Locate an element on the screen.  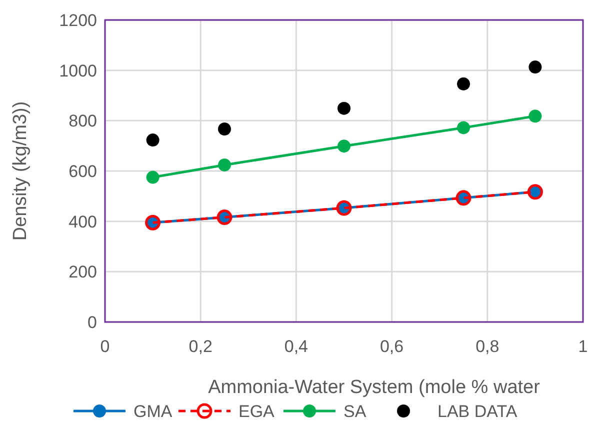
legend-label: SA is located at coordinates (355, 411).